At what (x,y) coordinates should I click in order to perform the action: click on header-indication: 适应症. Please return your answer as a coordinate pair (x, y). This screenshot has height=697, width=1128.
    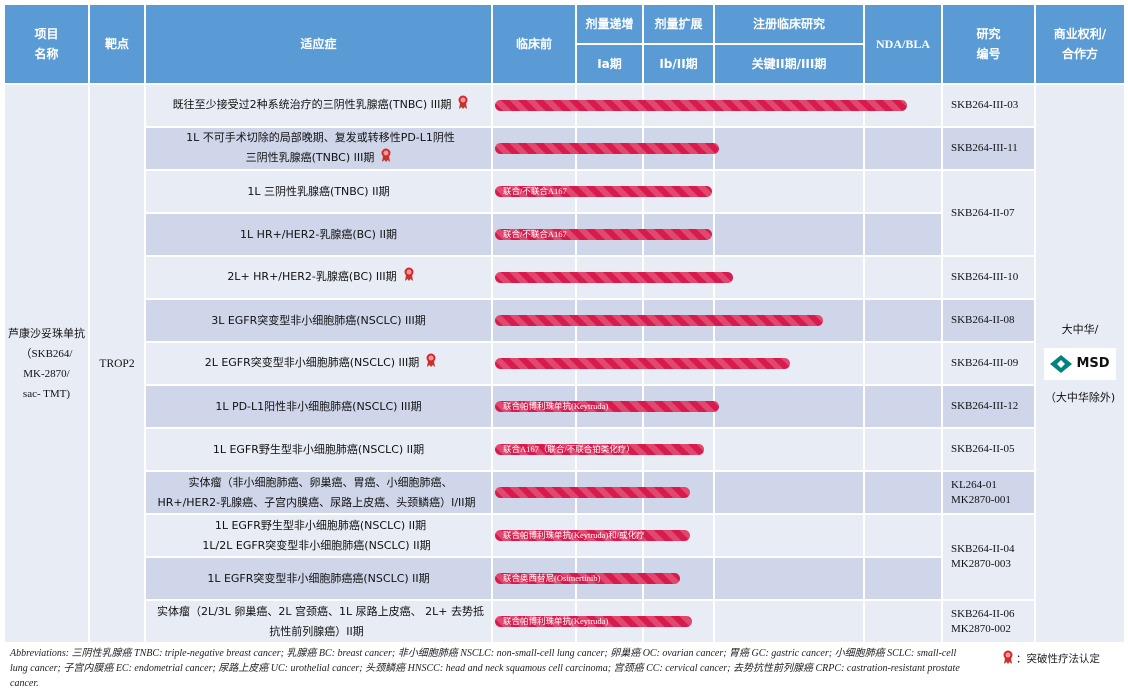
    Looking at the image, I should click on (318, 44).